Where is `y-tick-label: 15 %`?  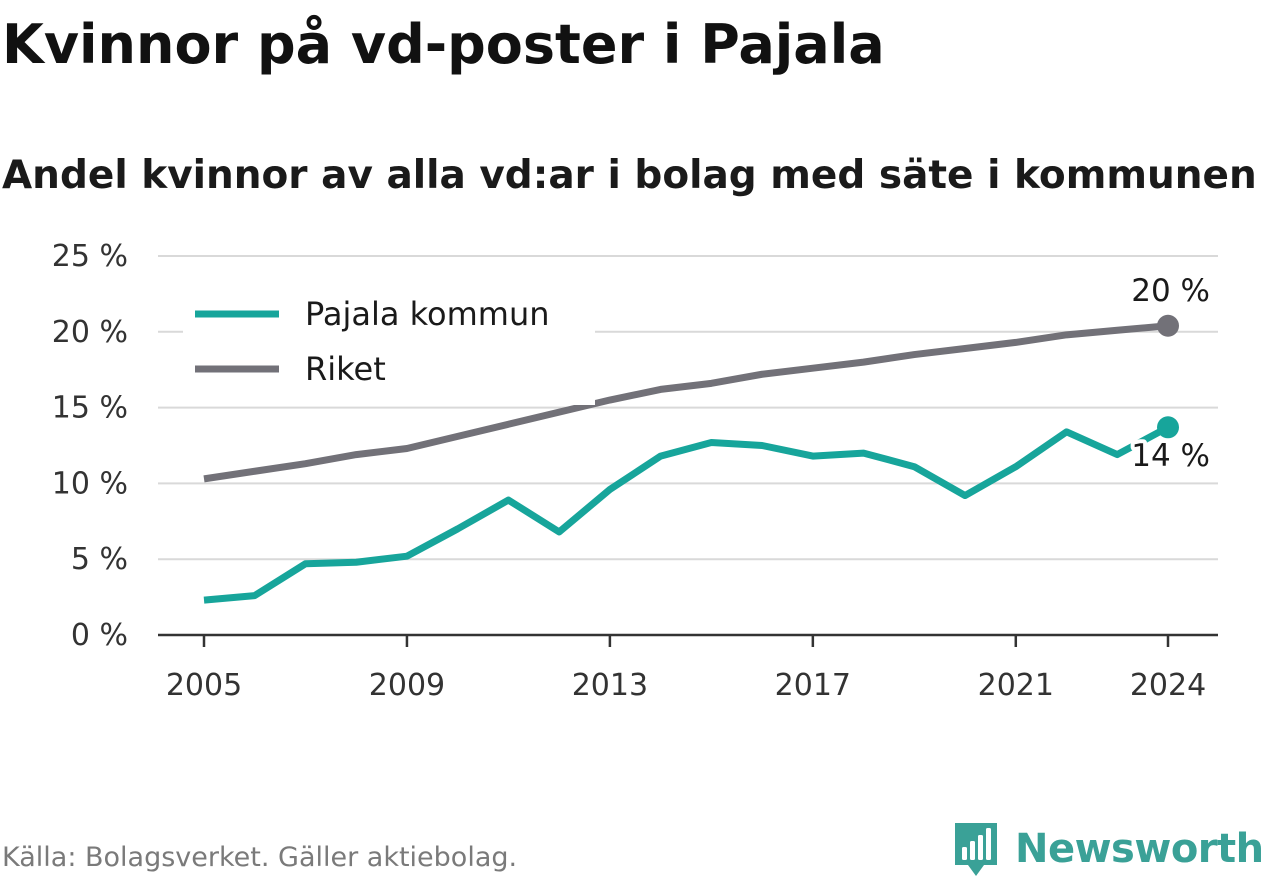 y-tick-label: 15 % is located at coordinates (90, 408).